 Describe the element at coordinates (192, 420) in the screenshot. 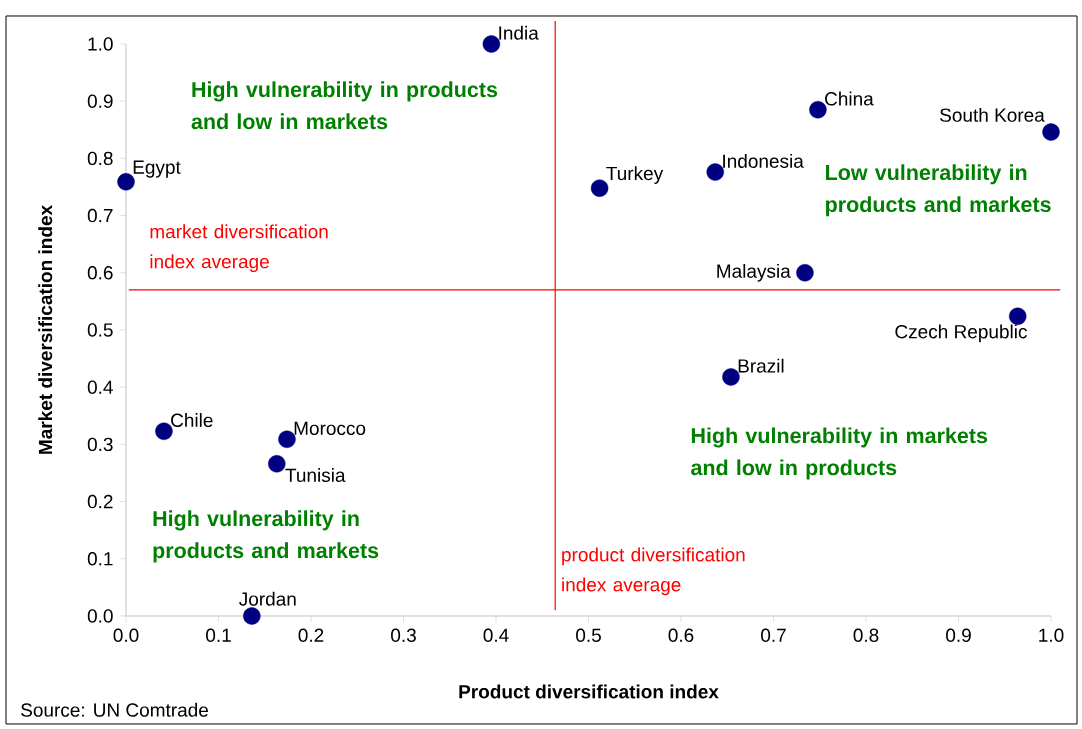

I see `annotation: Chile` at that location.